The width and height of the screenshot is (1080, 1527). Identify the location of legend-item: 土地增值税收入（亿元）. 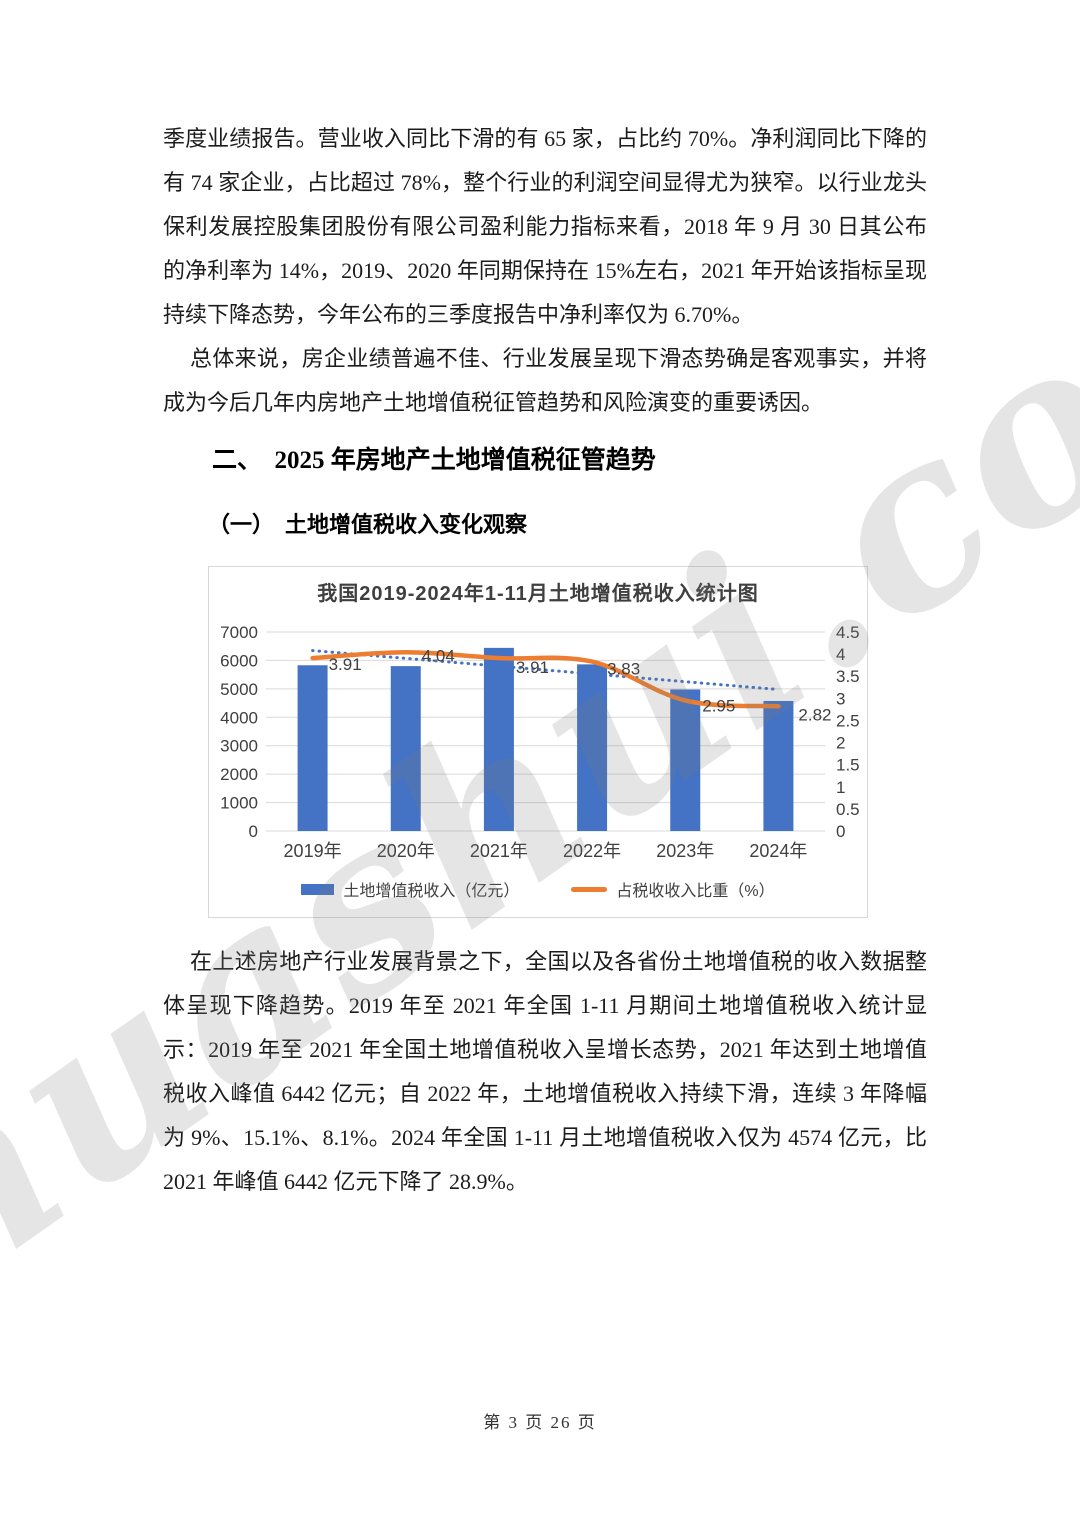
(410, 889).